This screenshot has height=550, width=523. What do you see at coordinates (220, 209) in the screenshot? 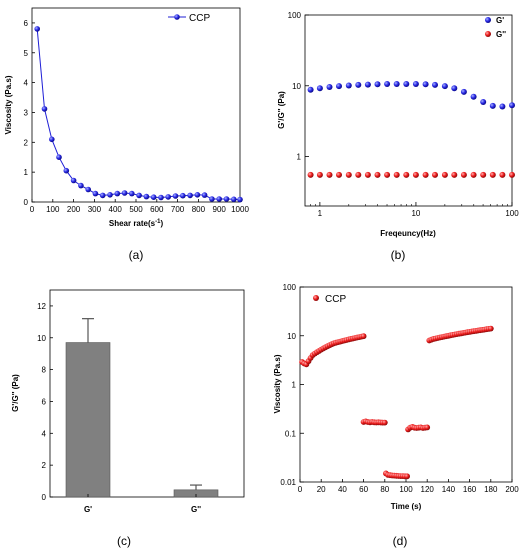
I see `x-tick-label: 900` at bounding box center [220, 209].